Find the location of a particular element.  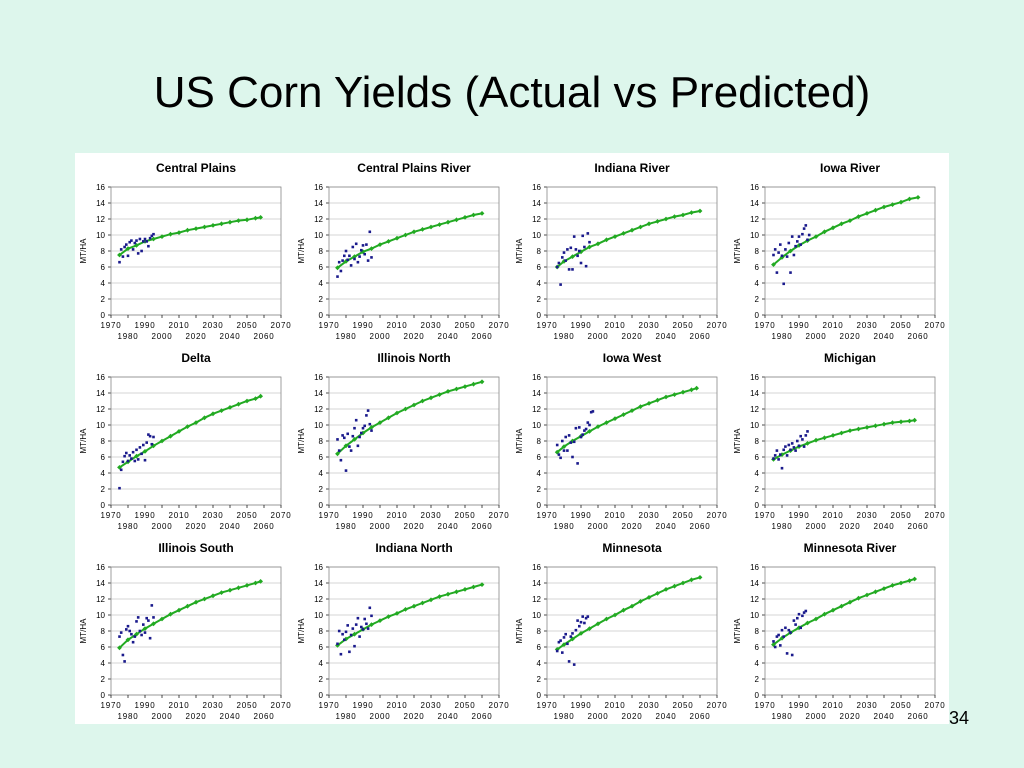

x-tick-label: 2040 is located at coordinates (884, 716).